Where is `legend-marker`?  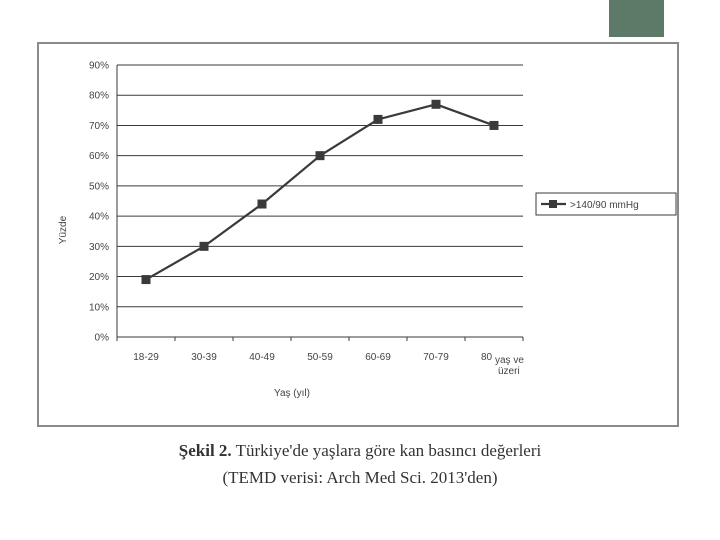 legend-marker is located at coordinates (553, 204).